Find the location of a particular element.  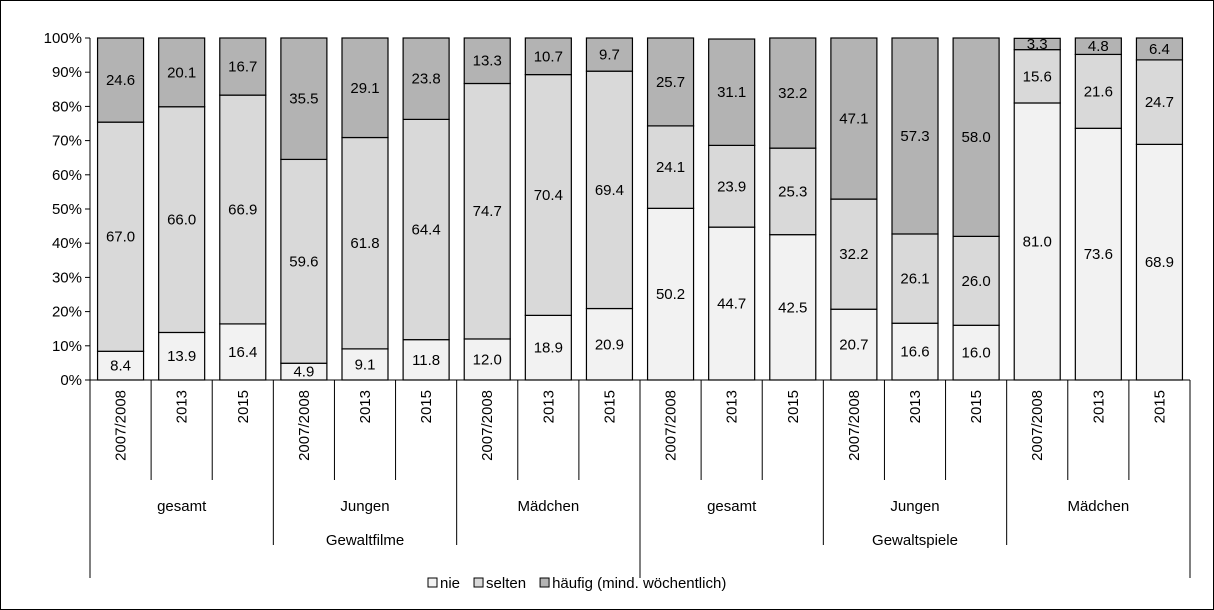

data-label: 59.6 is located at coordinates (303, 261).